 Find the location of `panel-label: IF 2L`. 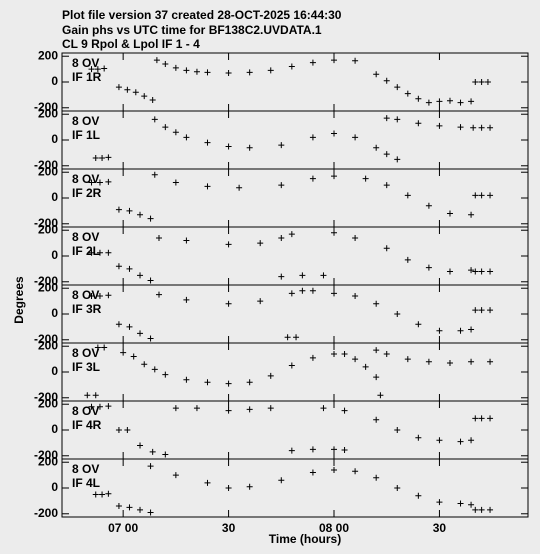

panel-label: IF 2L is located at coordinates (86, 251).